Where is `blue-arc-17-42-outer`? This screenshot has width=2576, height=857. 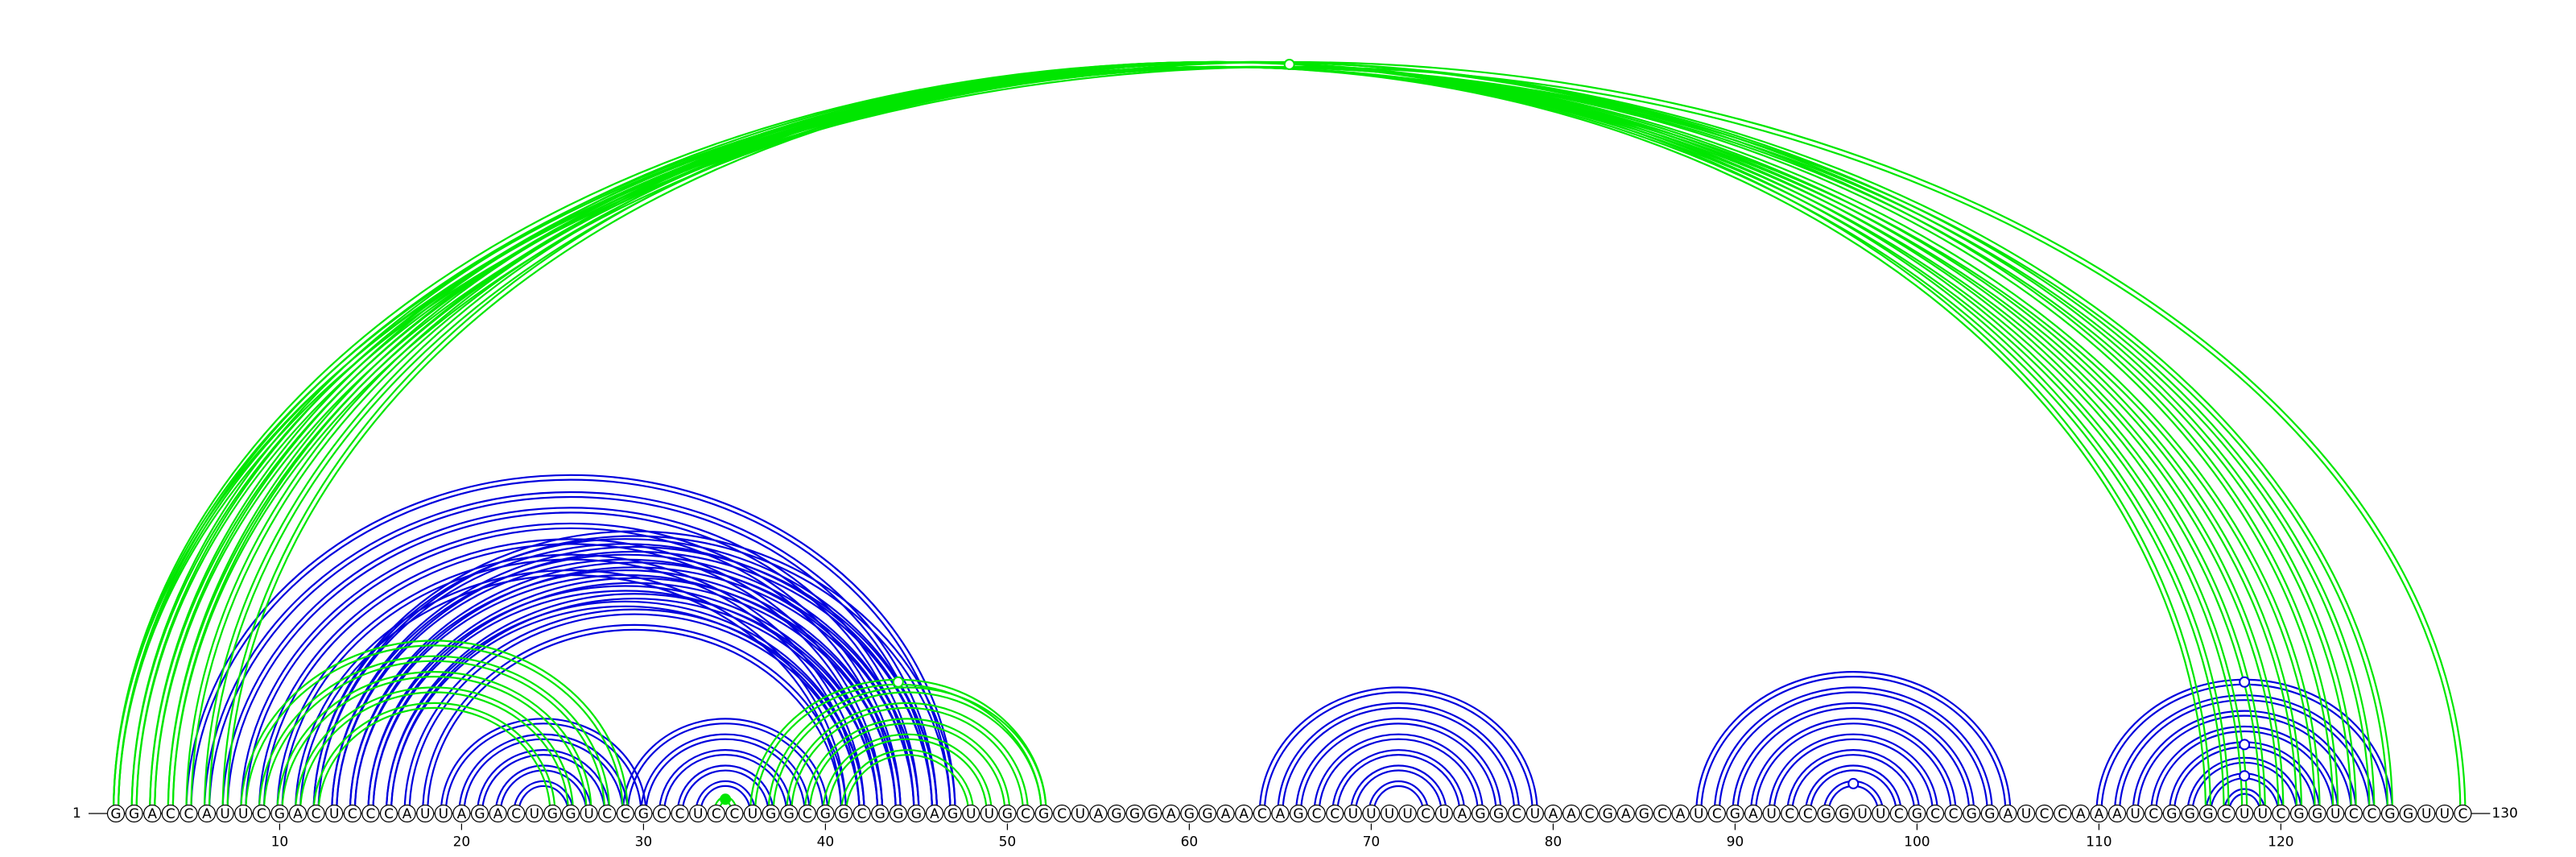
blue-arc-17-42-outer is located at coordinates (634, 711).